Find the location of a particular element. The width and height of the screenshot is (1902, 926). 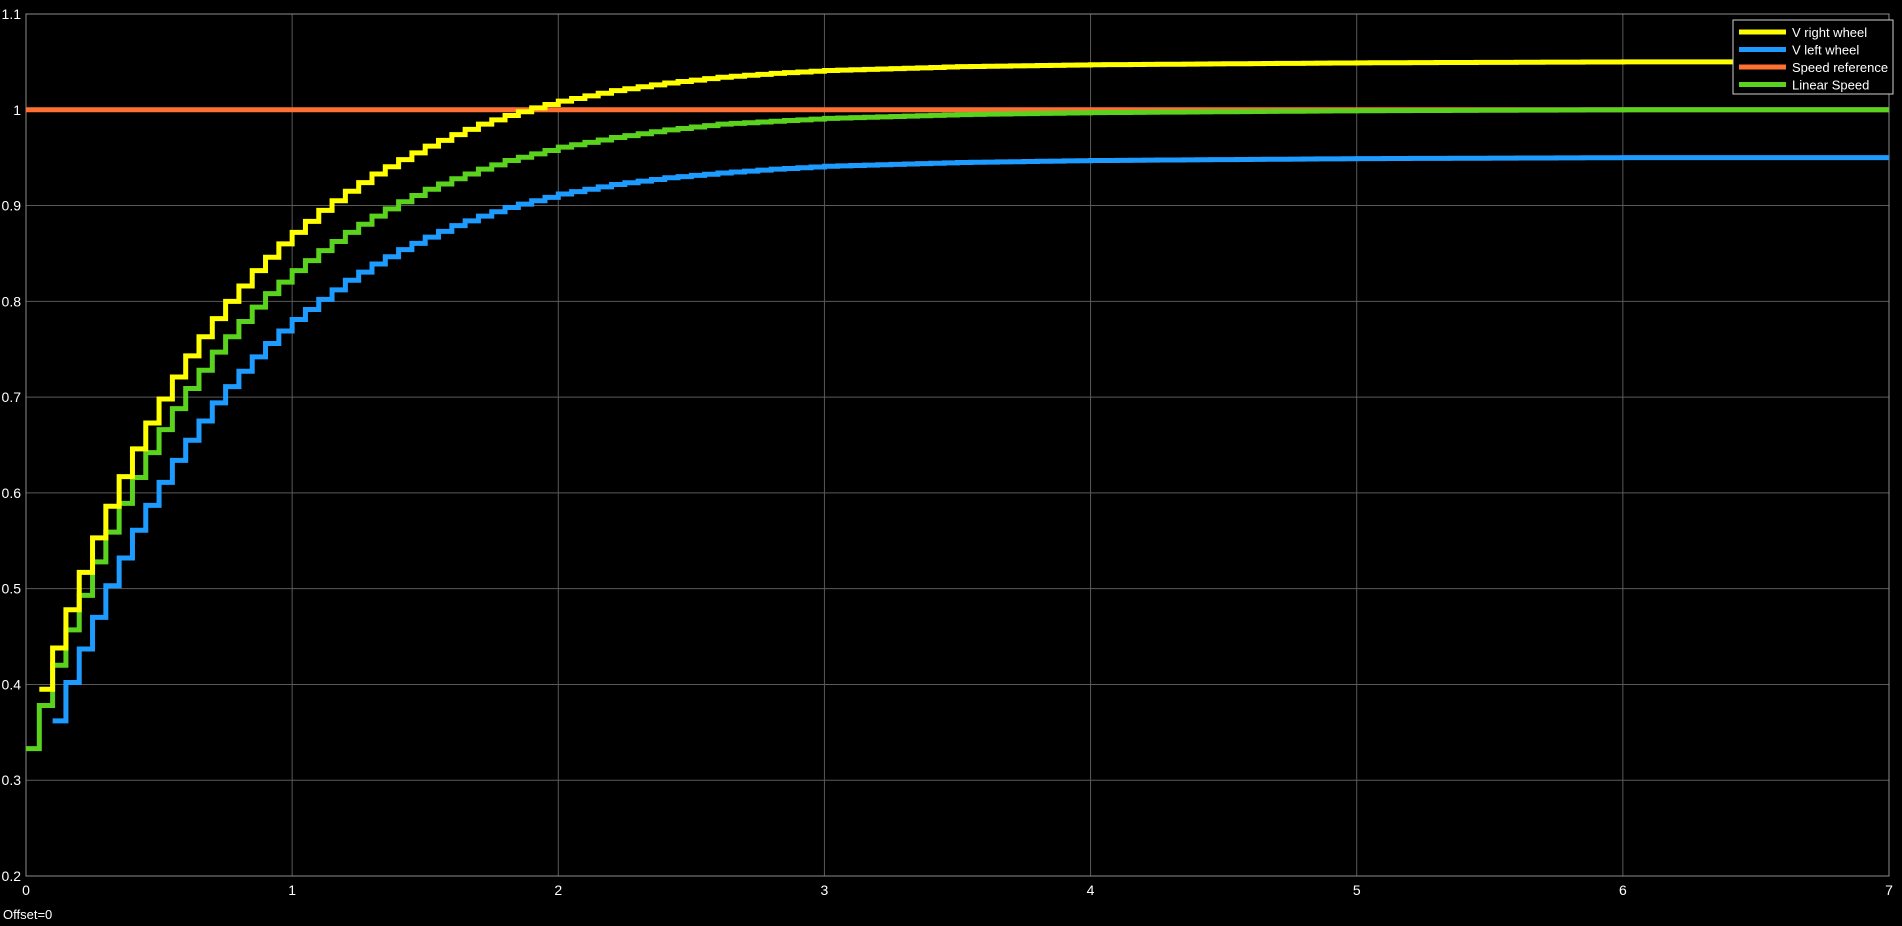

x-tick-label: 5 is located at coordinates (1357, 890).